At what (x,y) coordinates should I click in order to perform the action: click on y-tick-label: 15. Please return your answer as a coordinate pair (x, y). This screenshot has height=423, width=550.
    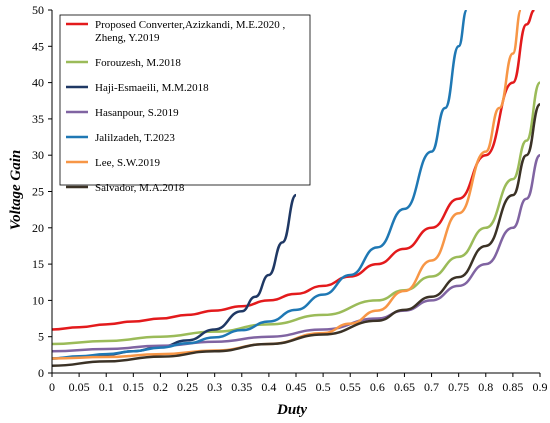
    Looking at the image, I should click on (38, 264).